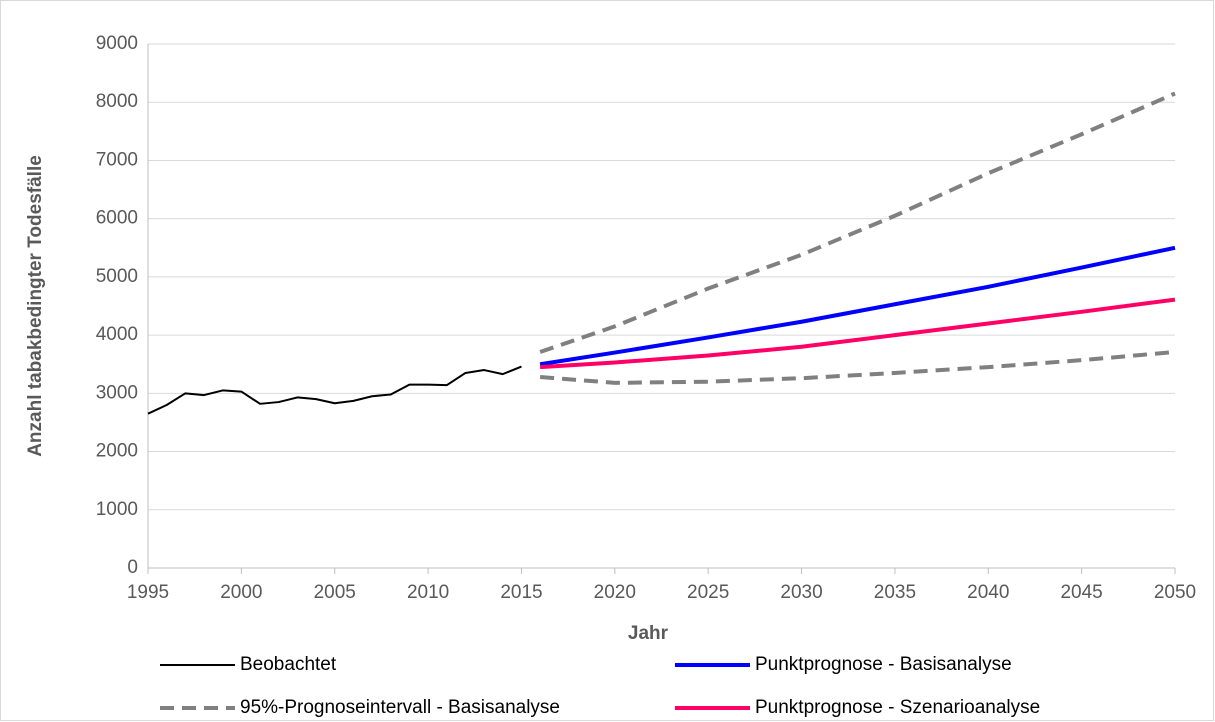 The width and height of the screenshot is (1215, 722). Describe the element at coordinates (117, 334) in the screenshot. I see `y-tick-label: 4000` at that location.